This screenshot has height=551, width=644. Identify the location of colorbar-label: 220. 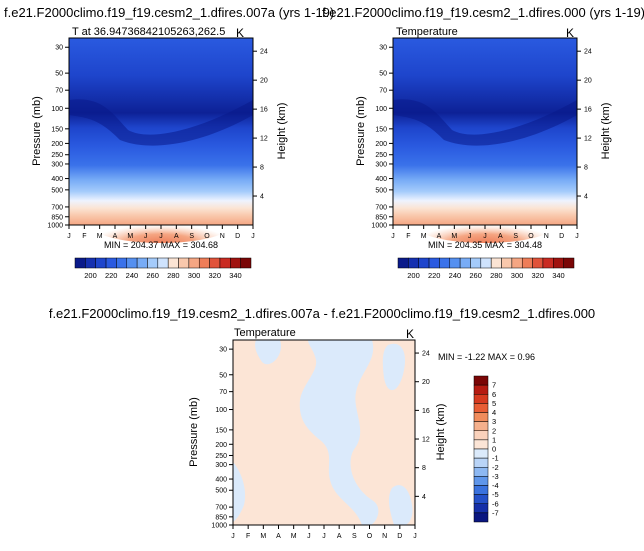
(111, 275).